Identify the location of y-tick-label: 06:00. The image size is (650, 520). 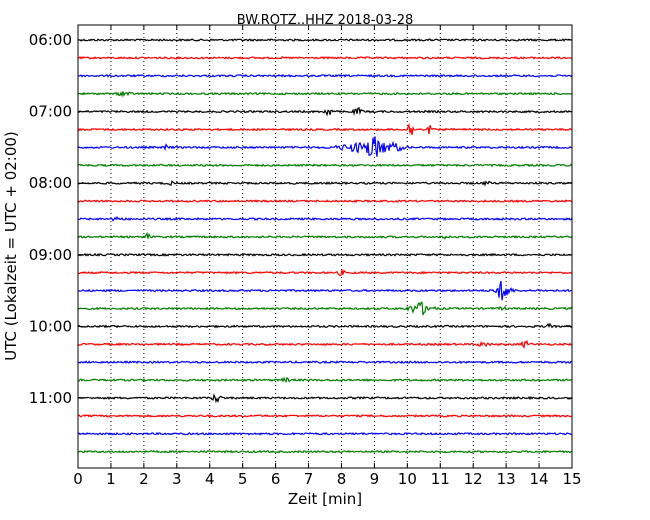
(50, 40).